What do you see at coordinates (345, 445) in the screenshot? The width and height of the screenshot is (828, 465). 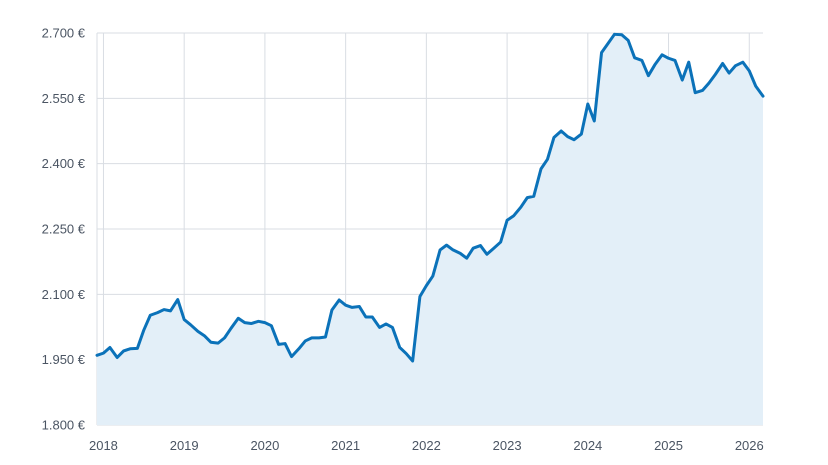 I see `x-tick-label: 2021` at bounding box center [345, 445].